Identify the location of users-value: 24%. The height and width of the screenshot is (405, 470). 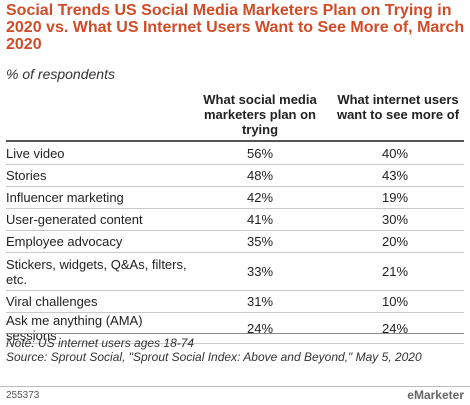
(395, 328).